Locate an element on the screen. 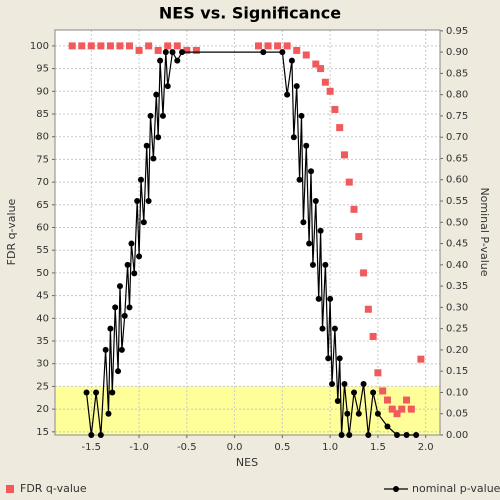 The width and height of the screenshot is (500, 500). y2-tick-label: 0.90 is located at coordinates (457, 52).